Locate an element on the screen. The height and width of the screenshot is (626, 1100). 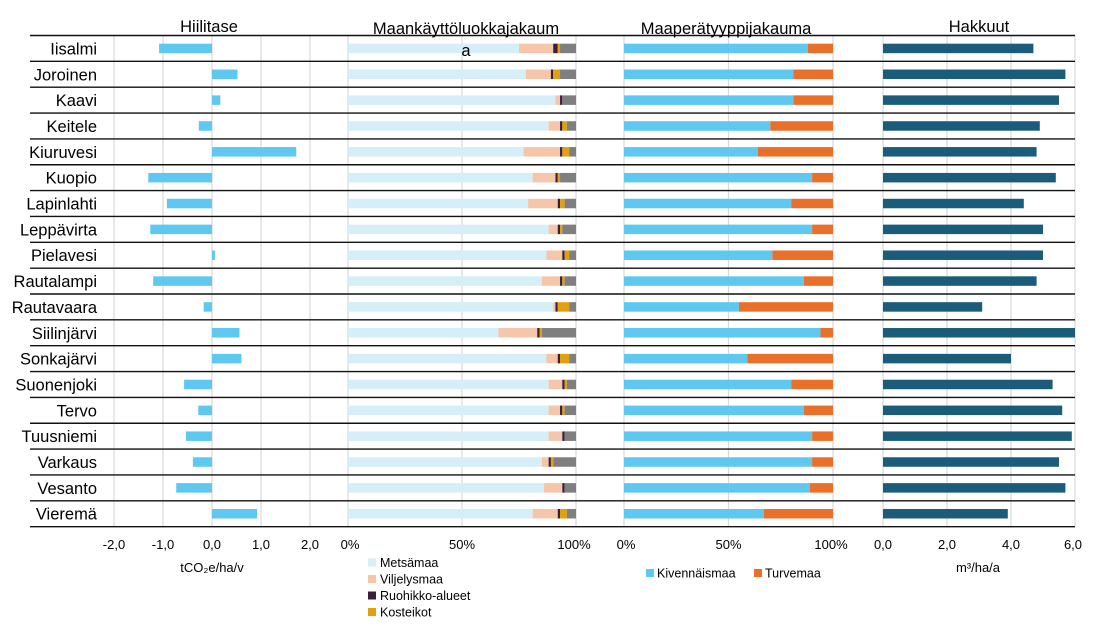
tick-label-carbon: 1,0 is located at coordinates (261, 544).